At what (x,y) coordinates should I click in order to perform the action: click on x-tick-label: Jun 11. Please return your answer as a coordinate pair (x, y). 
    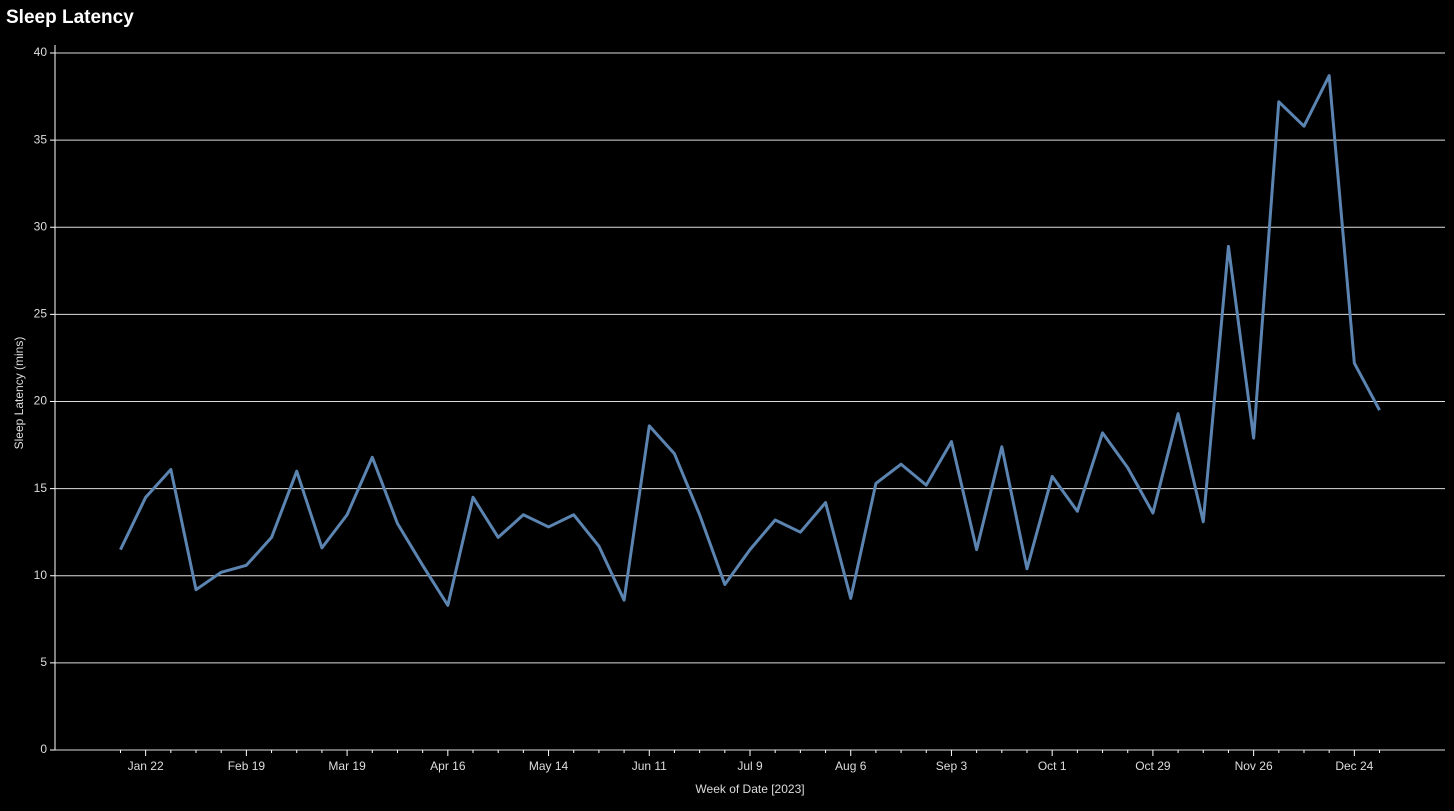
    Looking at the image, I should click on (649, 766).